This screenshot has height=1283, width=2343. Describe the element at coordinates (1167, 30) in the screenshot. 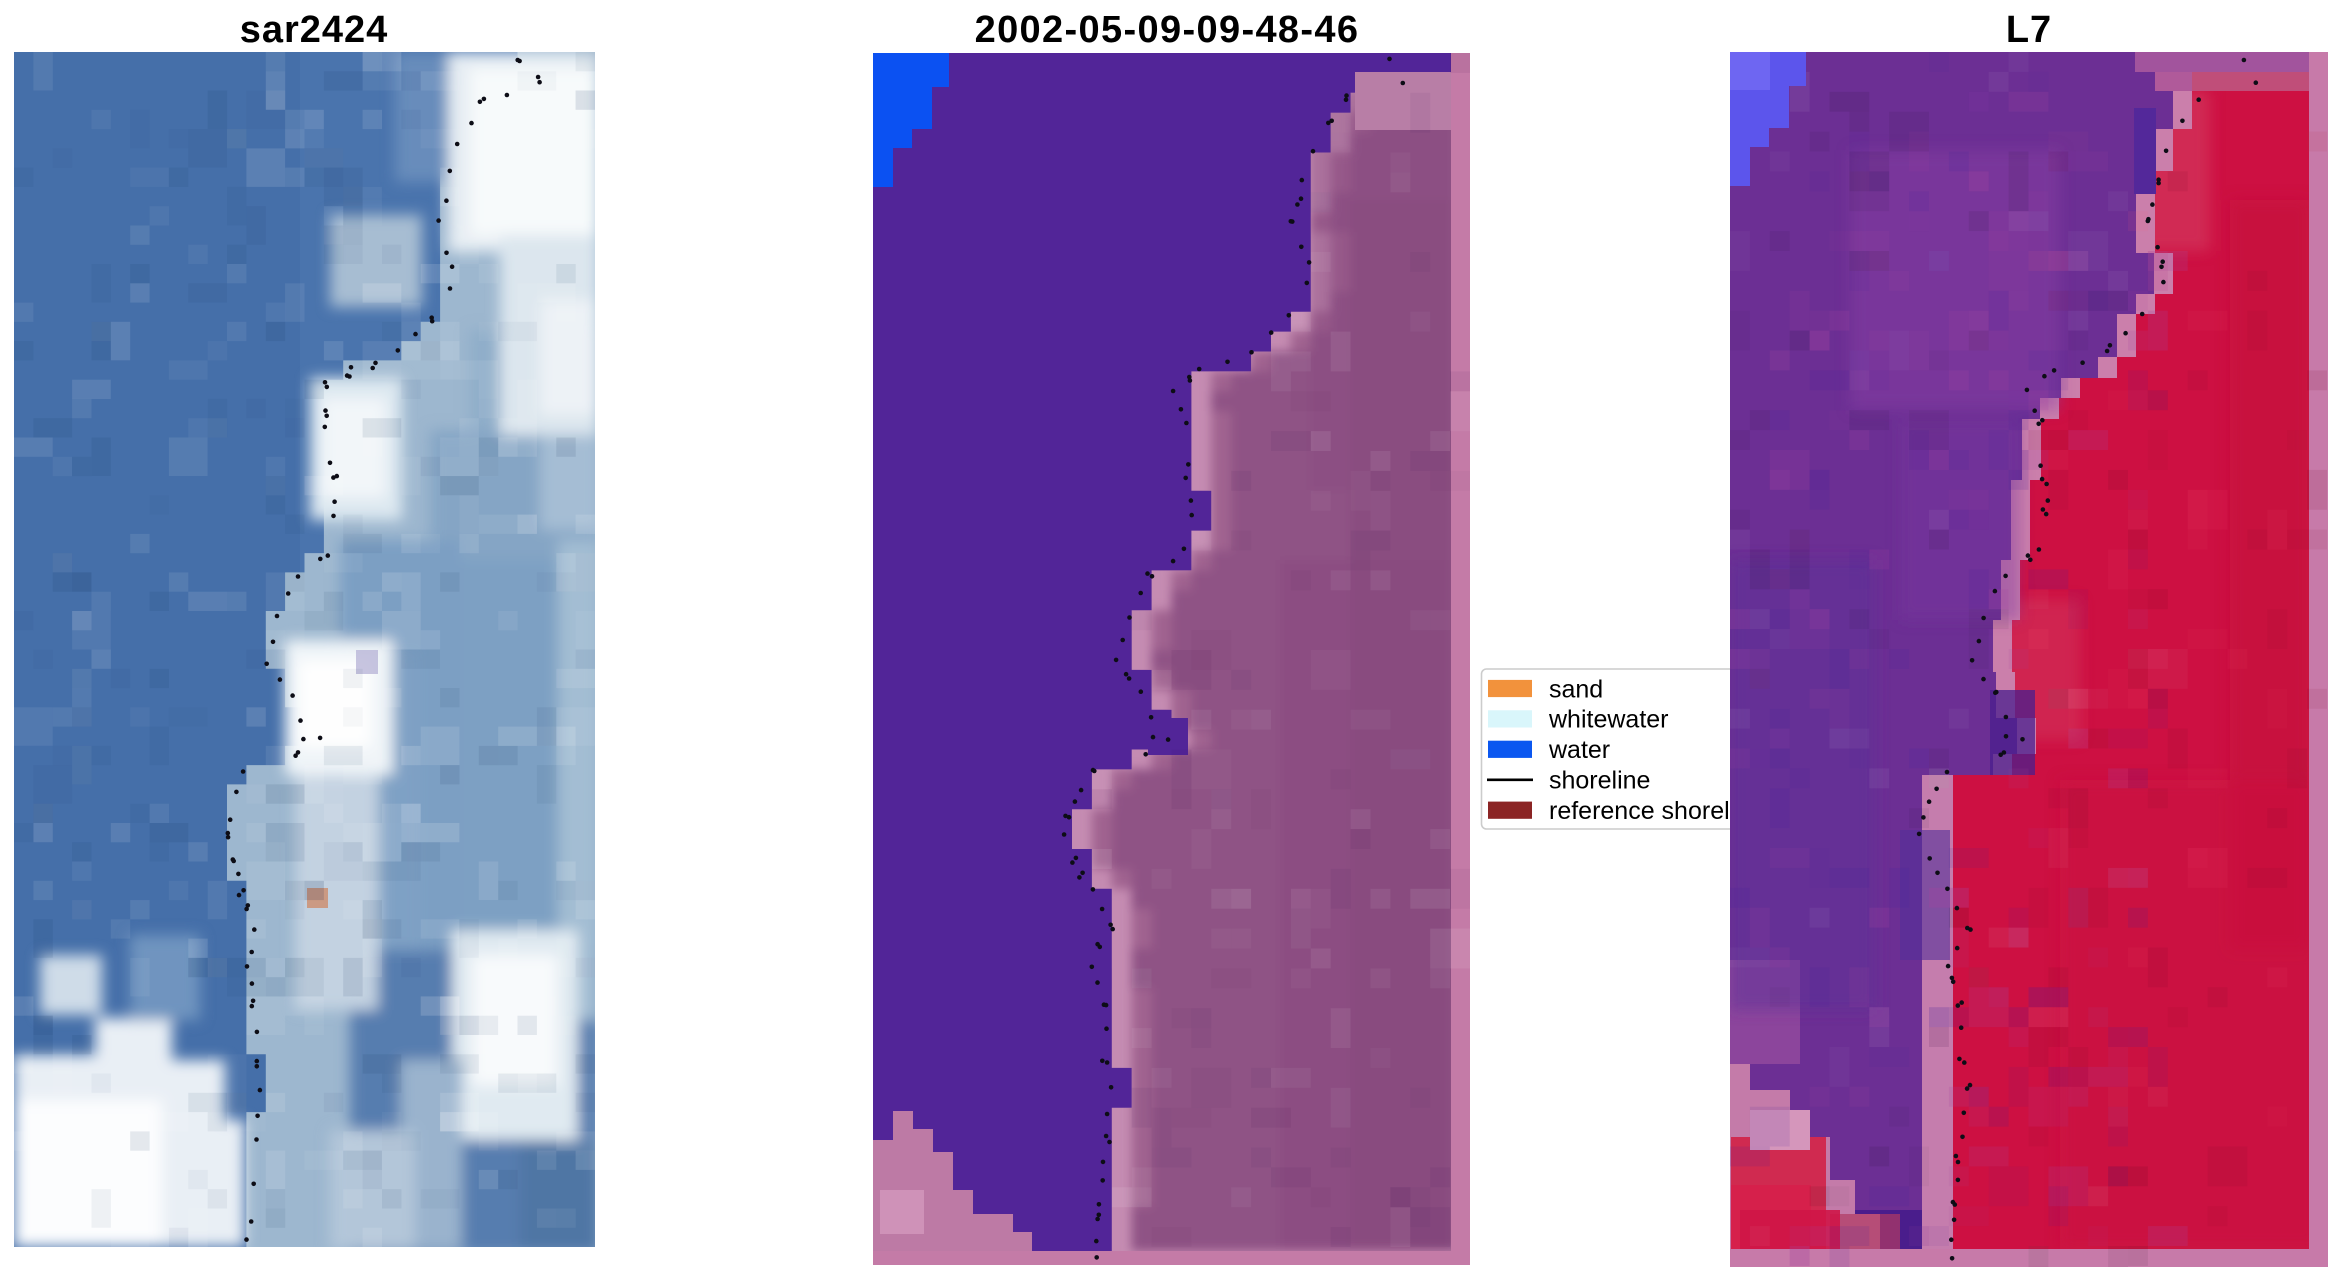

I see `svg-text: 2002-05-09-09-48-46` at that location.